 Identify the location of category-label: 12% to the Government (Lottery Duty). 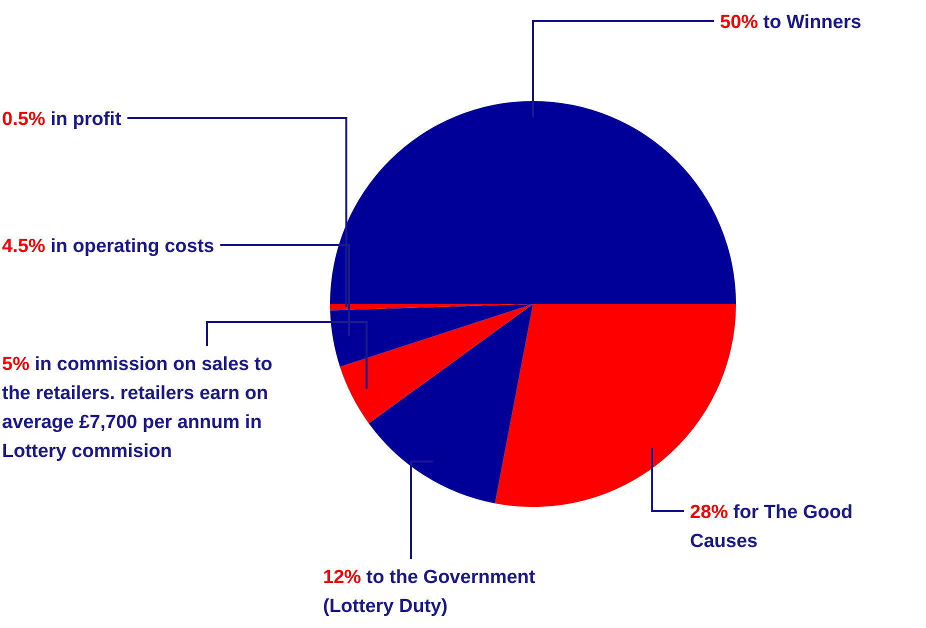
(429, 592).